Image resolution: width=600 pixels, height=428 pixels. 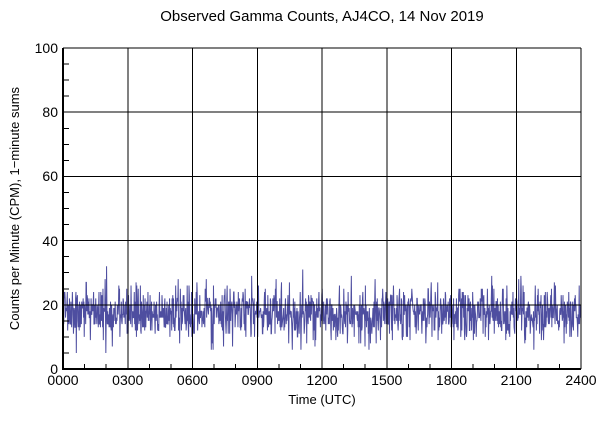 I want to click on x-axis-title: Time (UTC), so click(x=322, y=399).